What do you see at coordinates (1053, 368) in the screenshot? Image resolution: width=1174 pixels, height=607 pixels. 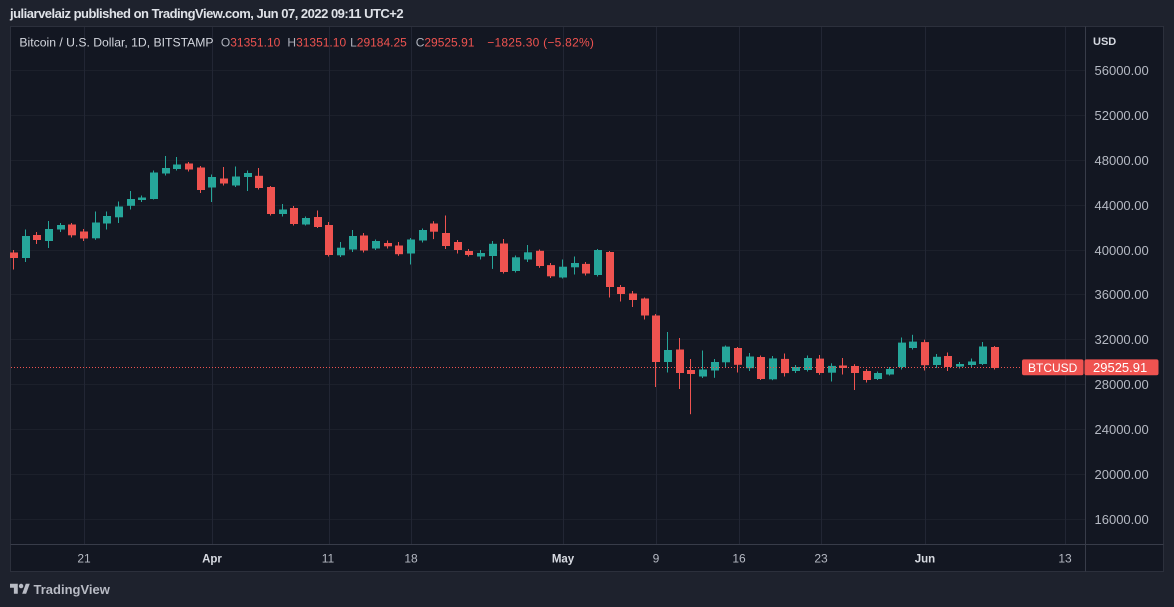 I see `svg-text: BTCUSD` at bounding box center [1053, 368].